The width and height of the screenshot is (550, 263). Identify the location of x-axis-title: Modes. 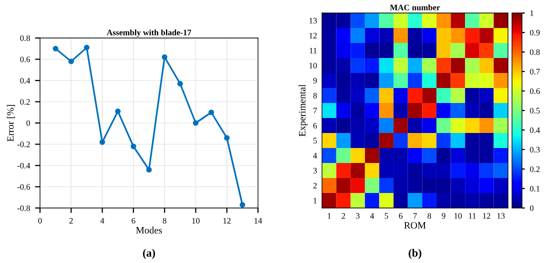
(149, 230).